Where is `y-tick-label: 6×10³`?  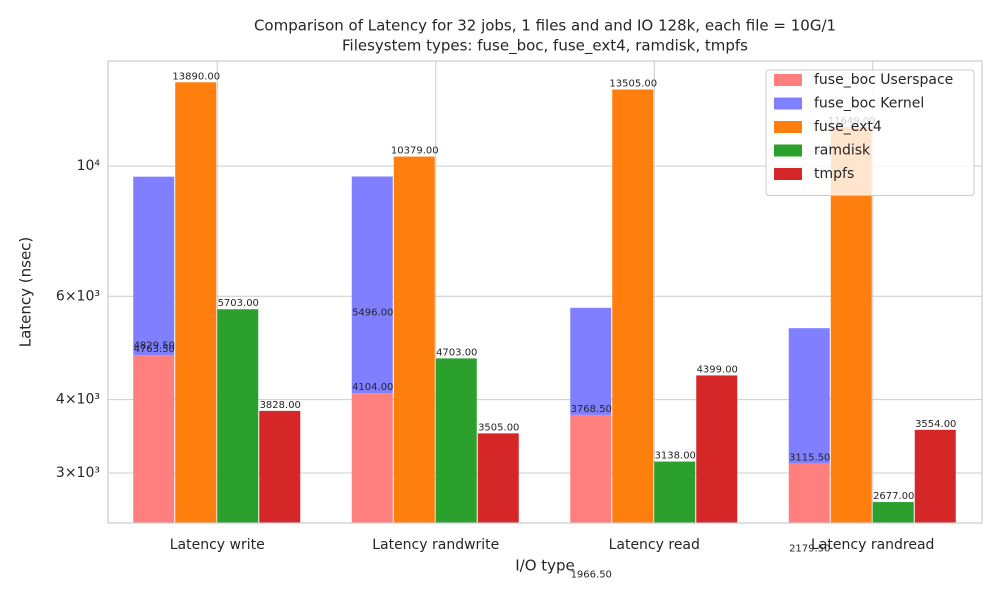
y-tick-label: 6×10³ is located at coordinates (78, 296).